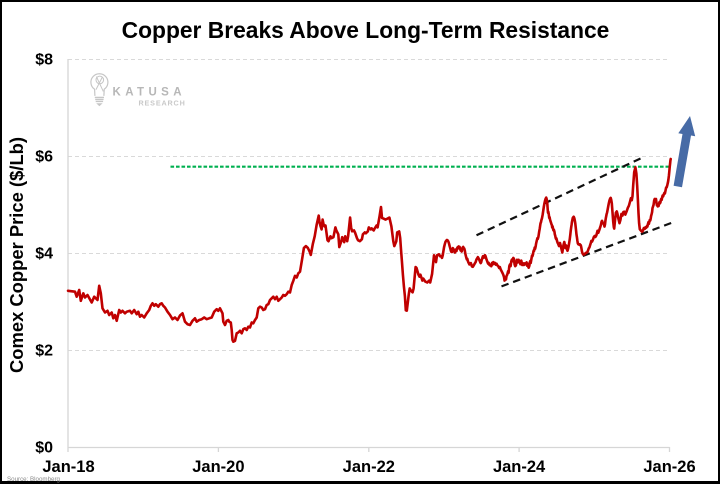 This screenshot has width=720, height=489. Describe the element at coordinates (68, 467) in the screenshot. I see `svg-text: Jan-18` at that location.